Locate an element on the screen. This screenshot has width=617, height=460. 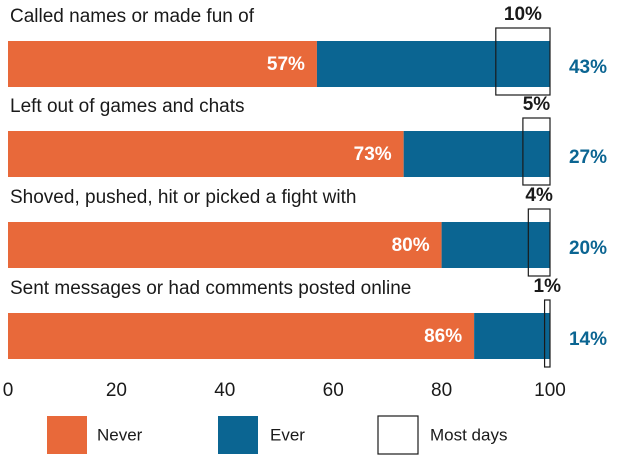
x-tick-label: 20 is located at coordinates (116, 390).